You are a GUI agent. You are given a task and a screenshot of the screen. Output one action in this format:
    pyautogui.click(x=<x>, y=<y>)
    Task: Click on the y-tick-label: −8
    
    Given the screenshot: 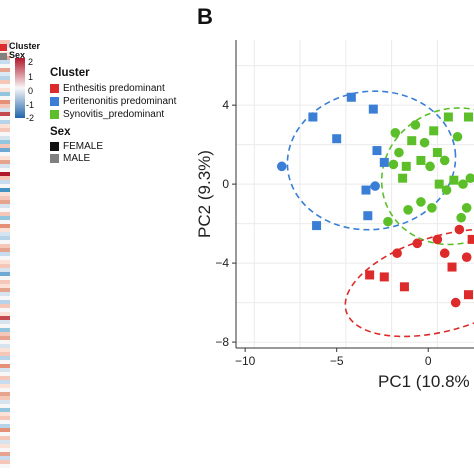 What is the action you would take?
    pyautogui.click(x=222, y=342)
    